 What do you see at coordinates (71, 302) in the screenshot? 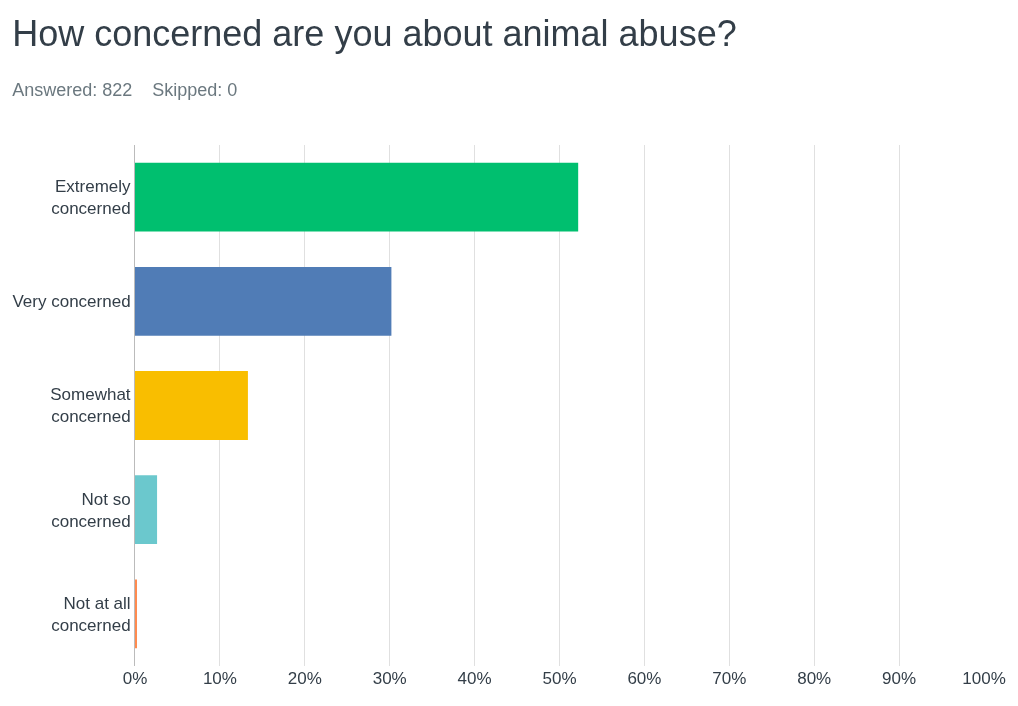
I see `y-tick-label: Very concerned` at bounding box center [71, 302].